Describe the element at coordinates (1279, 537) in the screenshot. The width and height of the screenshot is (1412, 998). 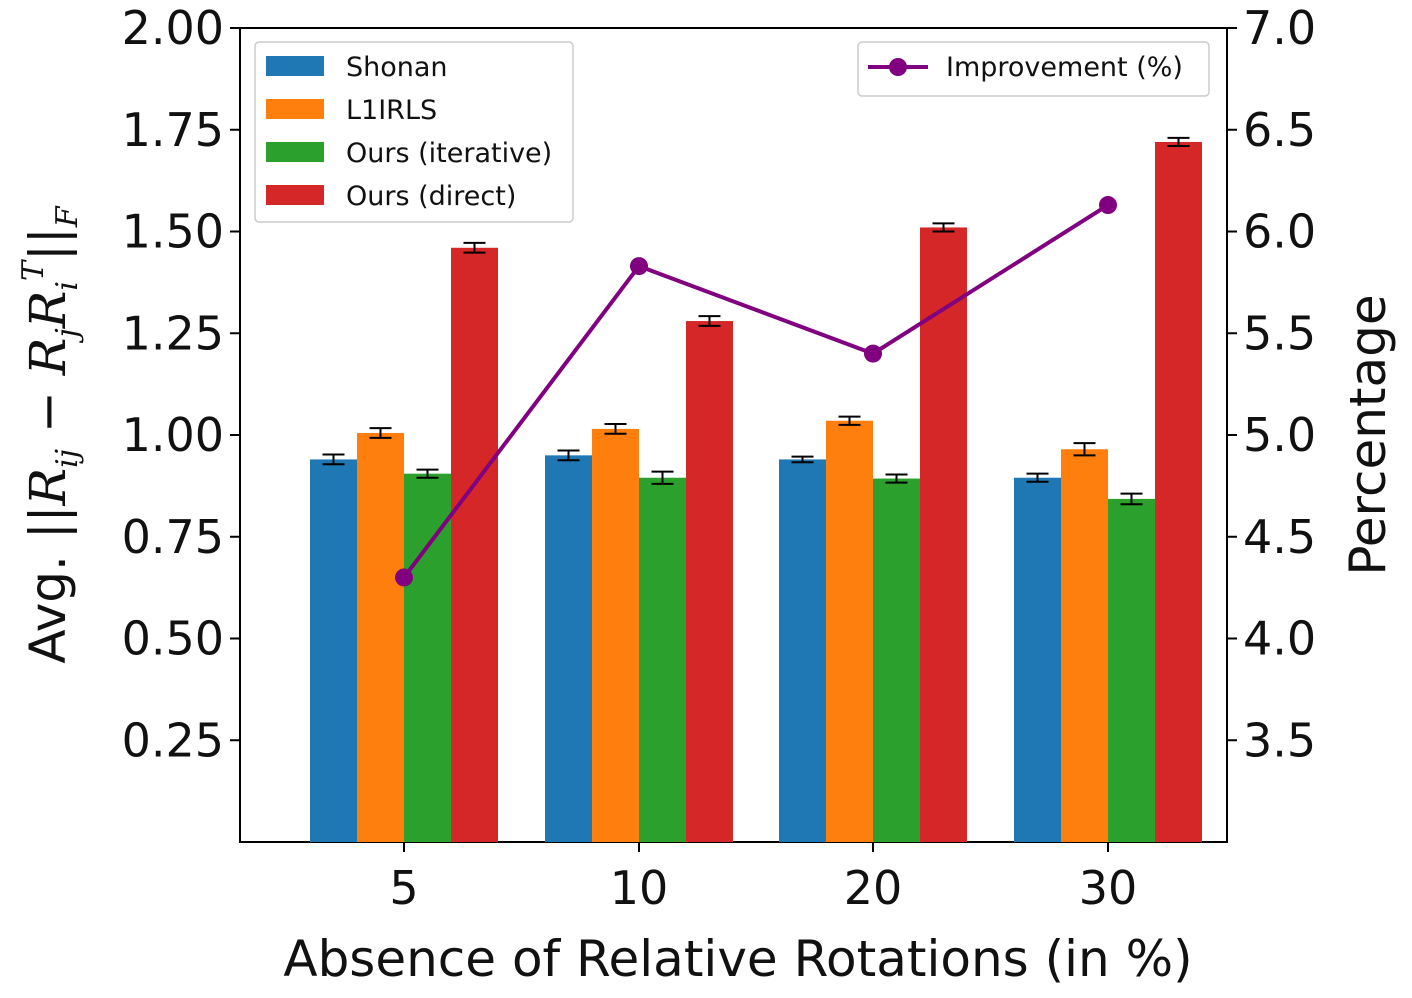
I see `y2-tick-label: 4.5` at that location.